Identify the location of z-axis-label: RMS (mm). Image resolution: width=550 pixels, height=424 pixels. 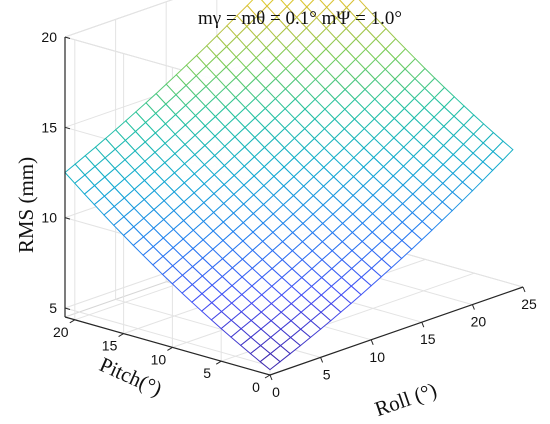
(26, 205).